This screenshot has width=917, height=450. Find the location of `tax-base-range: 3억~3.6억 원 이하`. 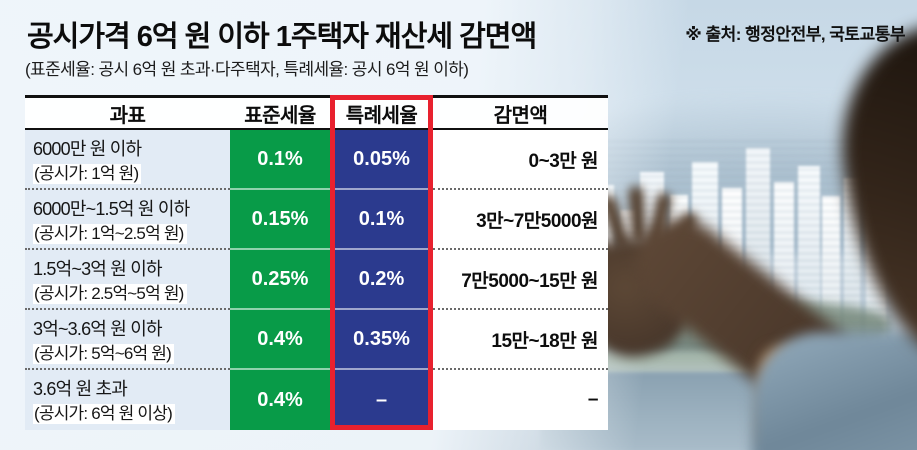

tax-base-range: 3억~3.6억 원 이하 is located at coordinates (98, 329).